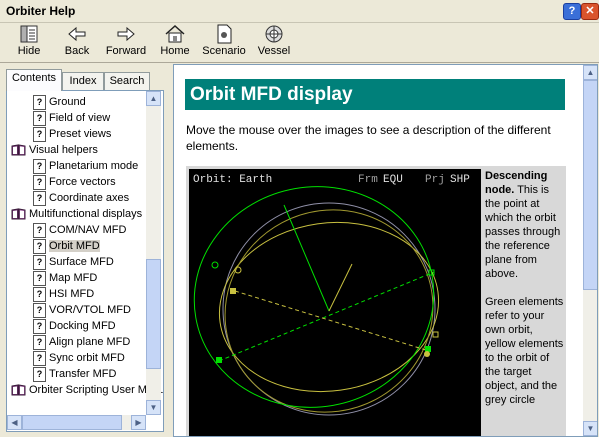  I want to click on tree-item: ? Align plane MFD, so click(81, 342).